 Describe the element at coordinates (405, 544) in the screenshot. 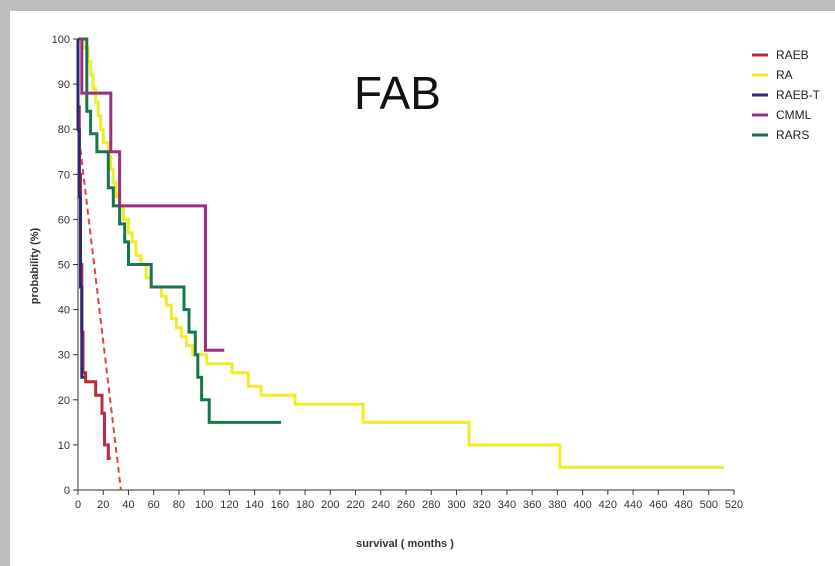

I see `x-axis-label: survival ( months )` at that location.